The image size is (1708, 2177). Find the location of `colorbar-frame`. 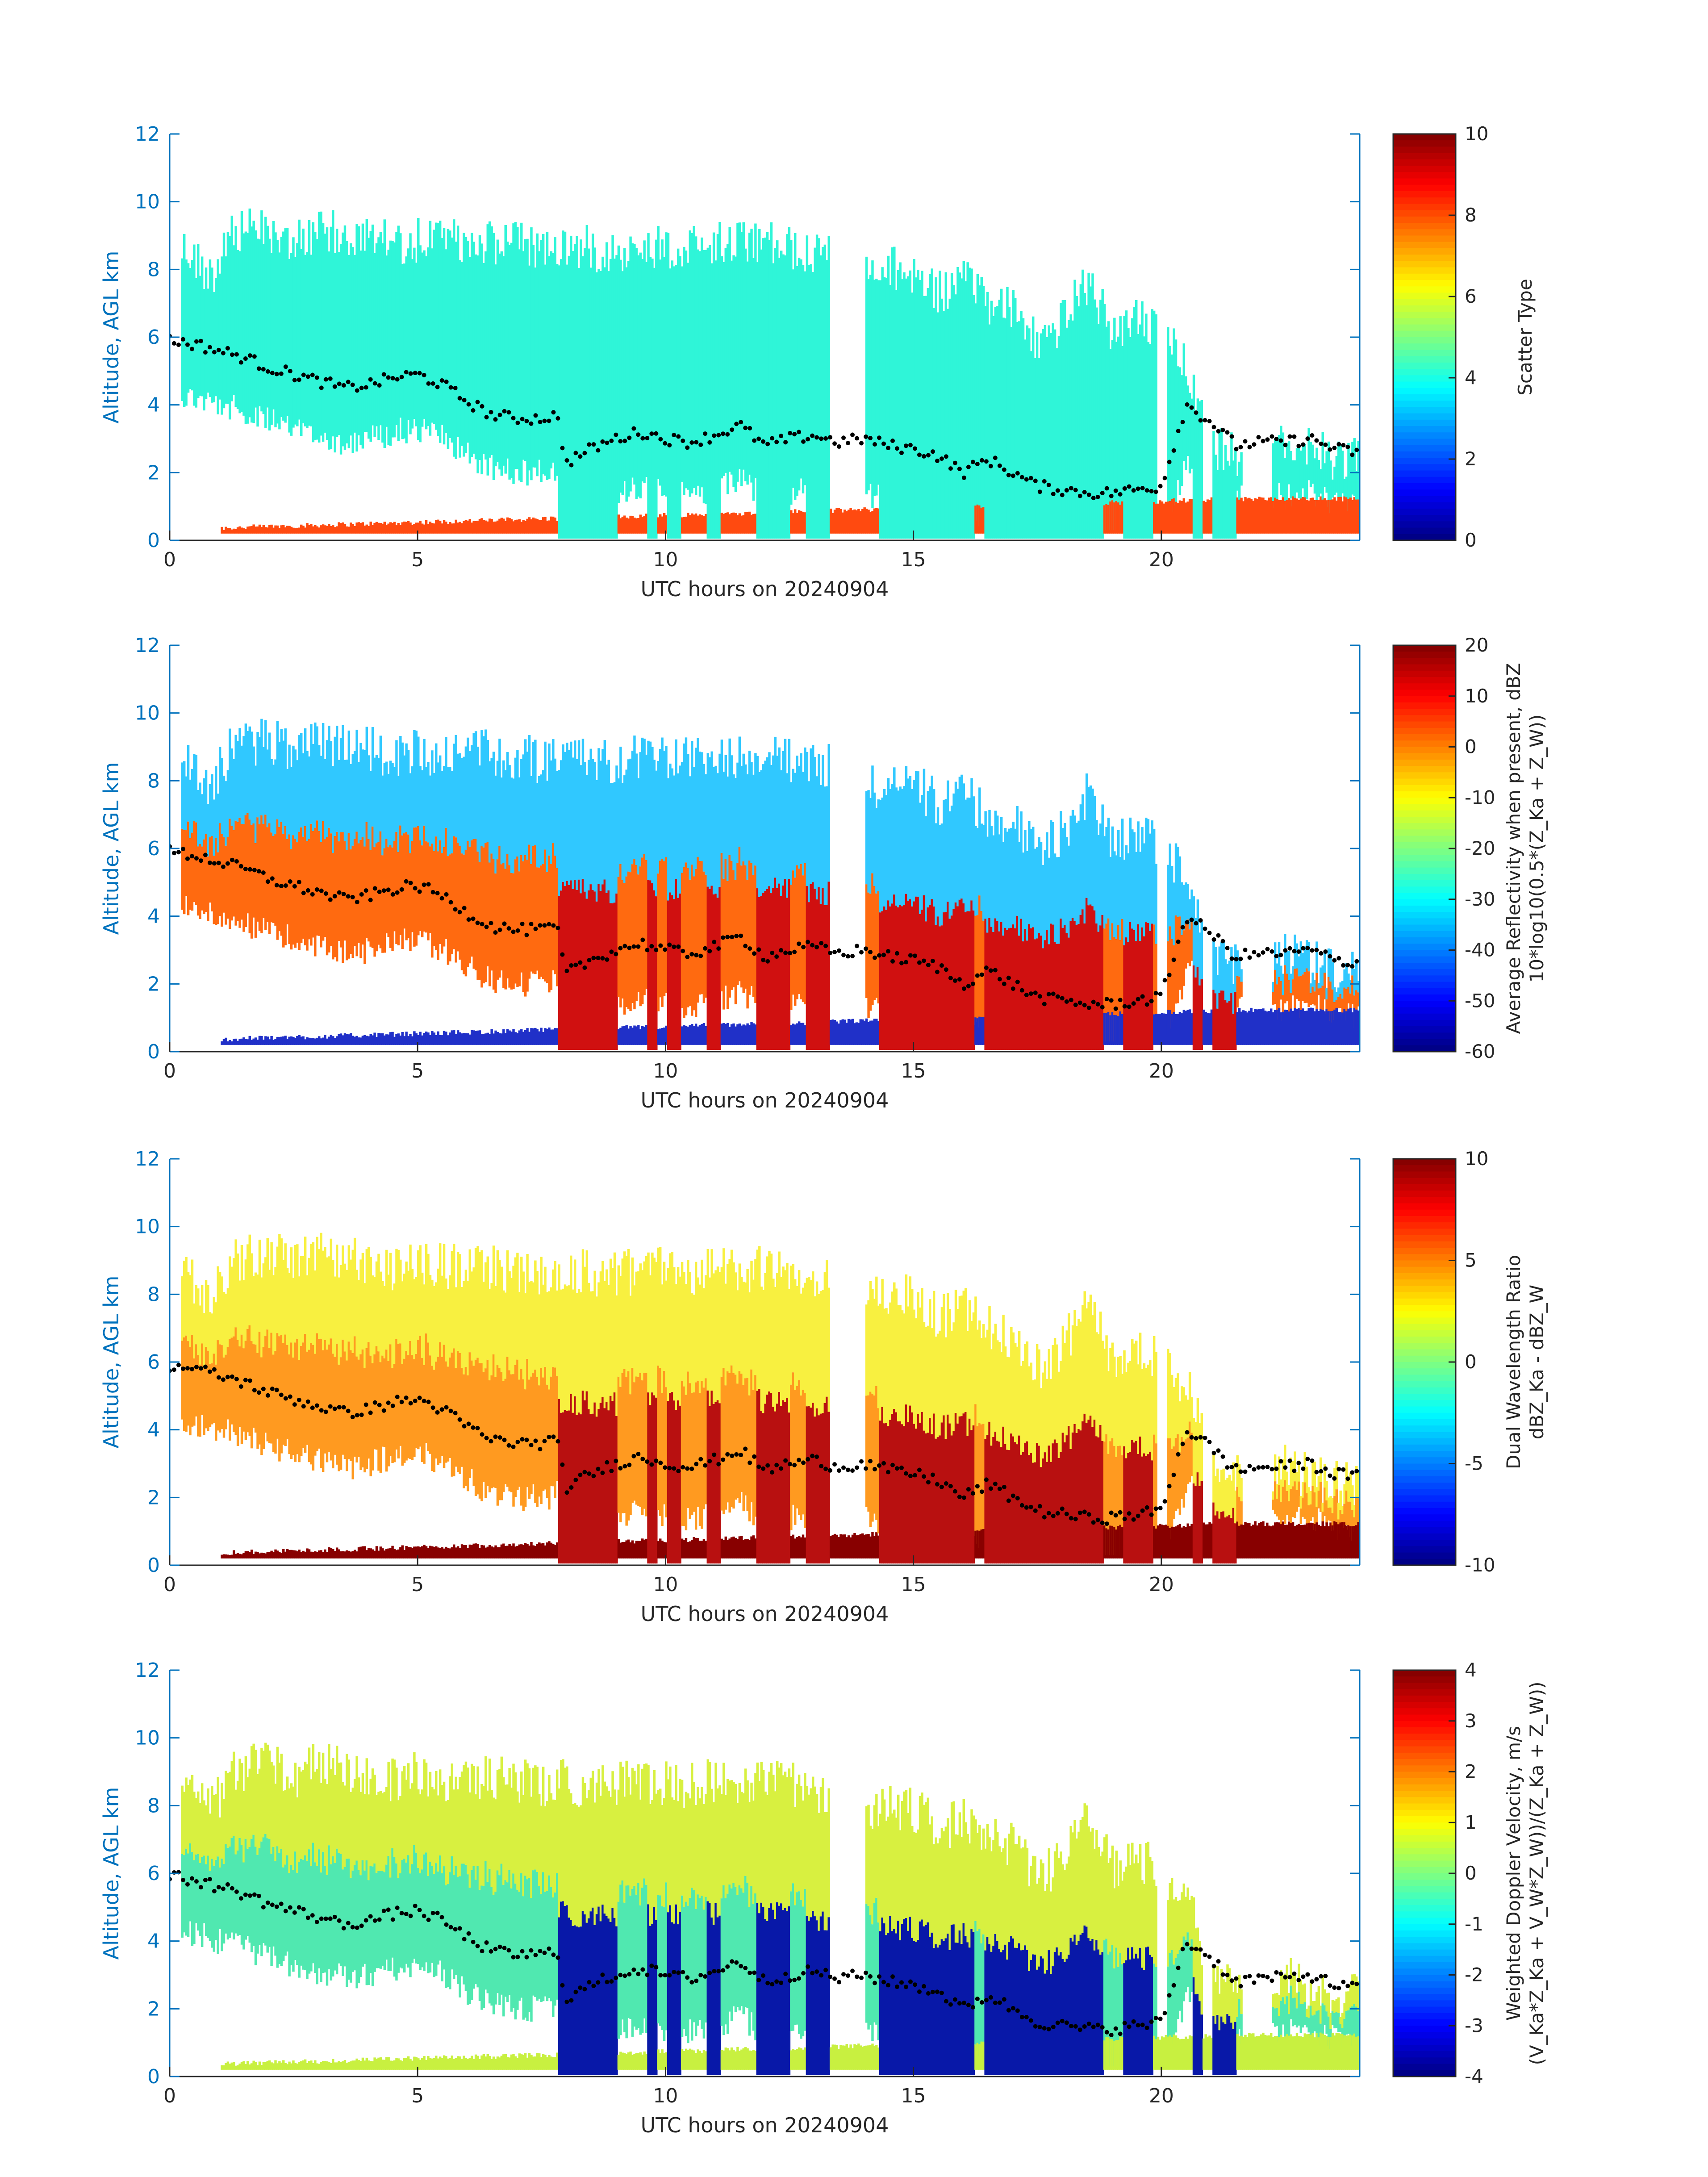

colorbar-frame is located at coordinates (1424, 337).